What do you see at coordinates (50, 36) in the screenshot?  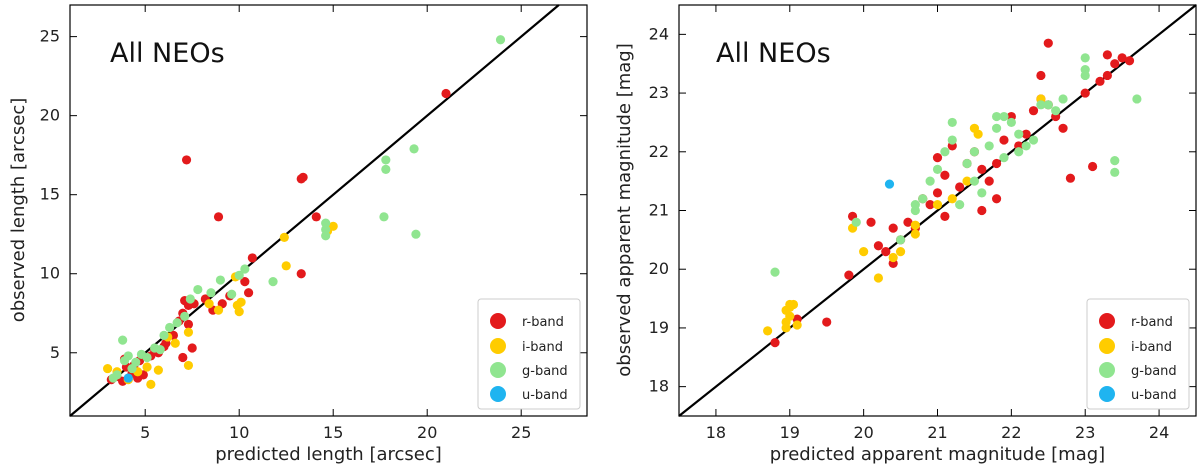 I see `y-tick-label: 25` at bounding box center [50, 36].